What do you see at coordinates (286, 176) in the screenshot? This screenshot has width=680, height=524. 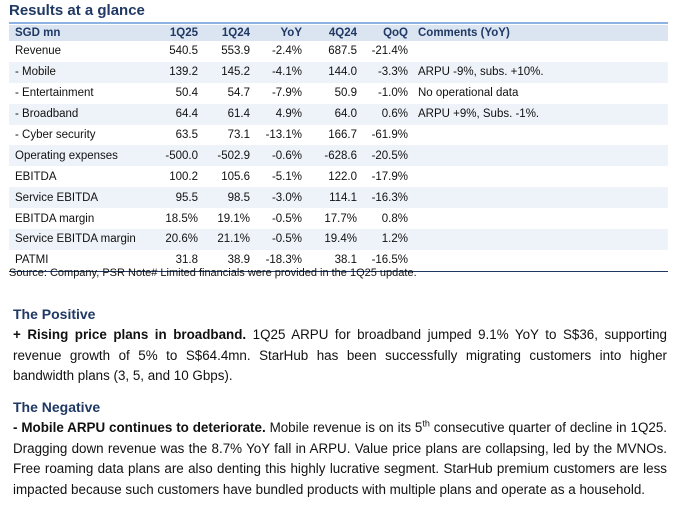 I see `table-cell: -5.1%` at bounding box center [286, 176].